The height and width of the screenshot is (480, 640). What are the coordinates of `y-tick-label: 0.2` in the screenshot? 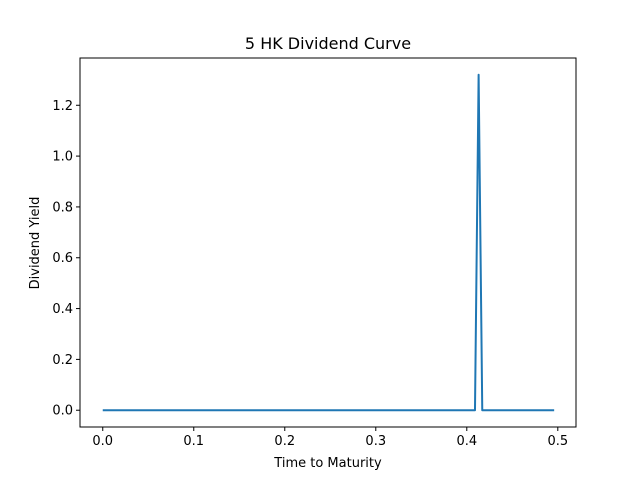 It's located at (62, 360).